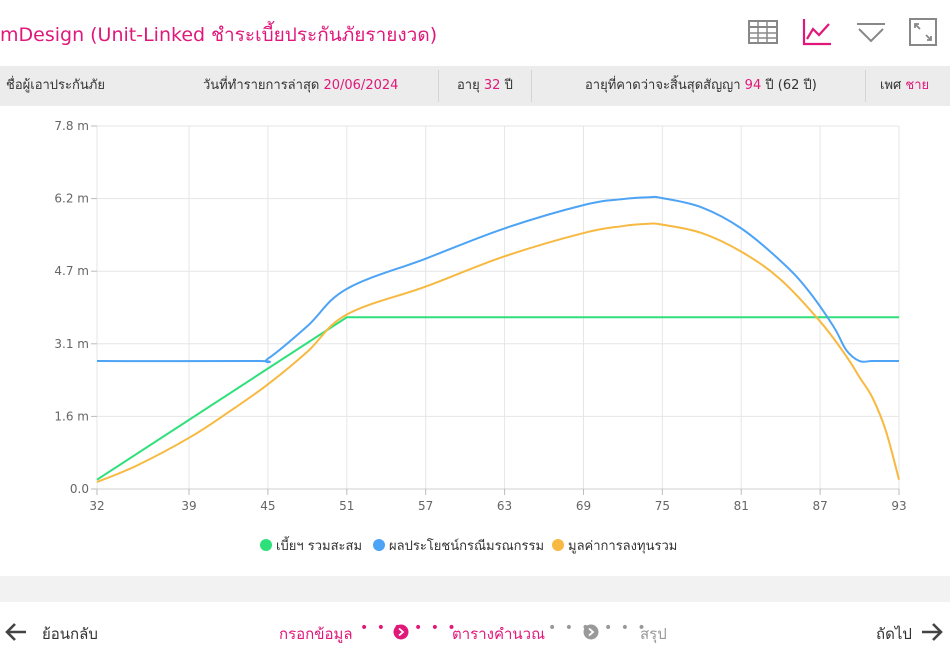  Describe the element at coordinates (468, 85) in the screenshot. I see `age-label: อายุ` at that location.